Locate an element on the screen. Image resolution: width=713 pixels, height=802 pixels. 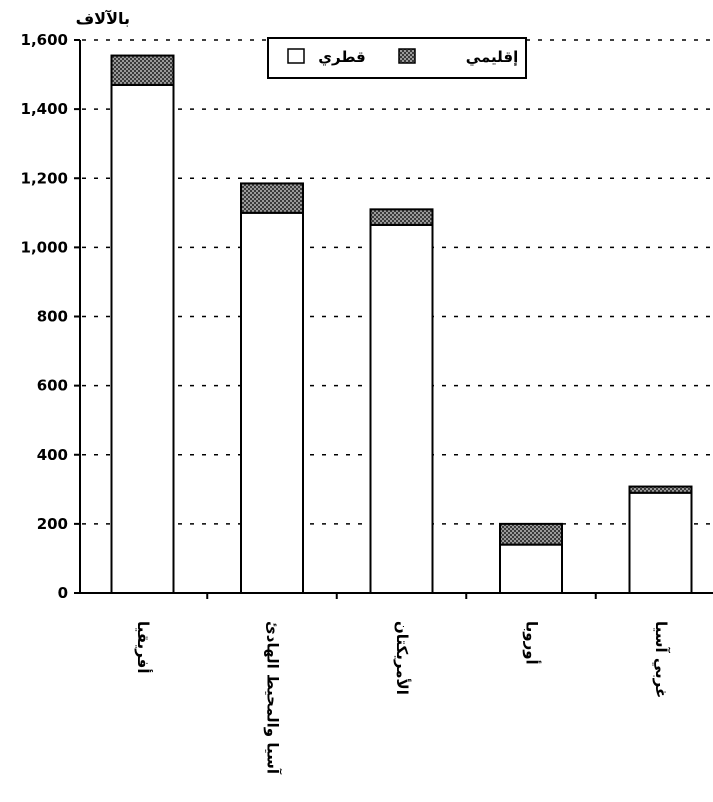
legend-label-regional: إقليمي is located at coordinates (492, 57).